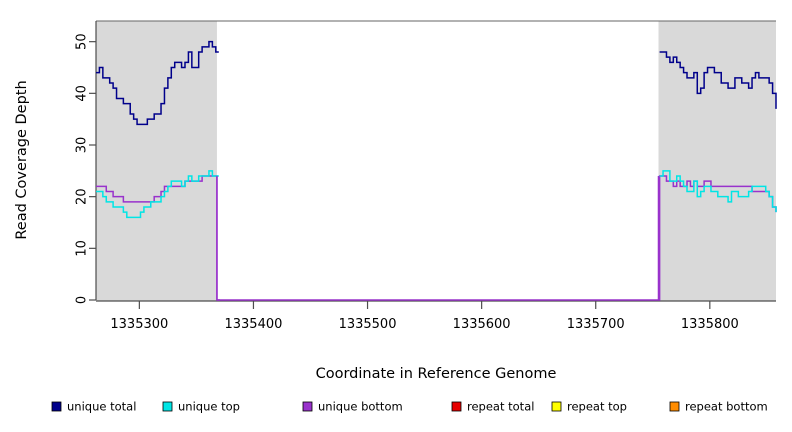  What do you see at coordinates (22, 159) in the screenshot?
I see `y-axis-title: Read Coverage Depth` at bounding box center [22, 159].